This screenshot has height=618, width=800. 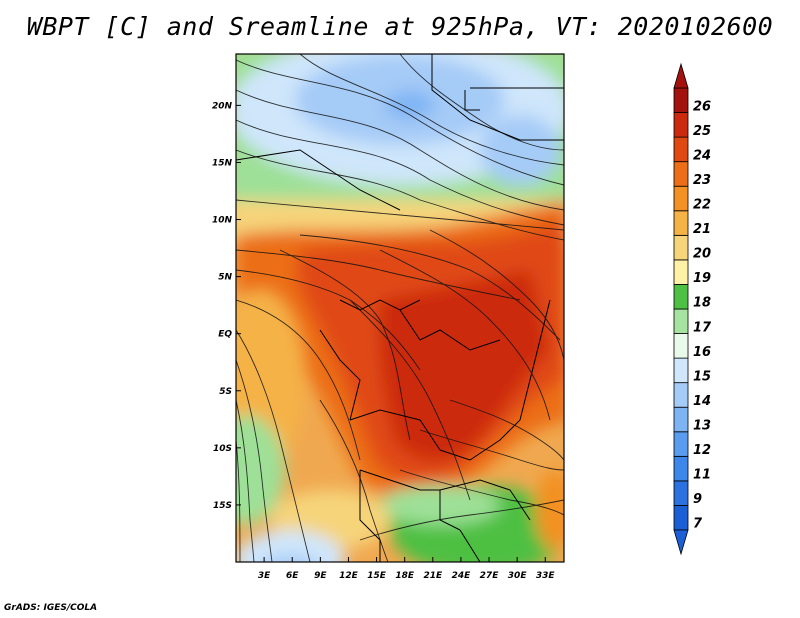 I want to click on colorbar-label: 25, so click(x=702, y=131).